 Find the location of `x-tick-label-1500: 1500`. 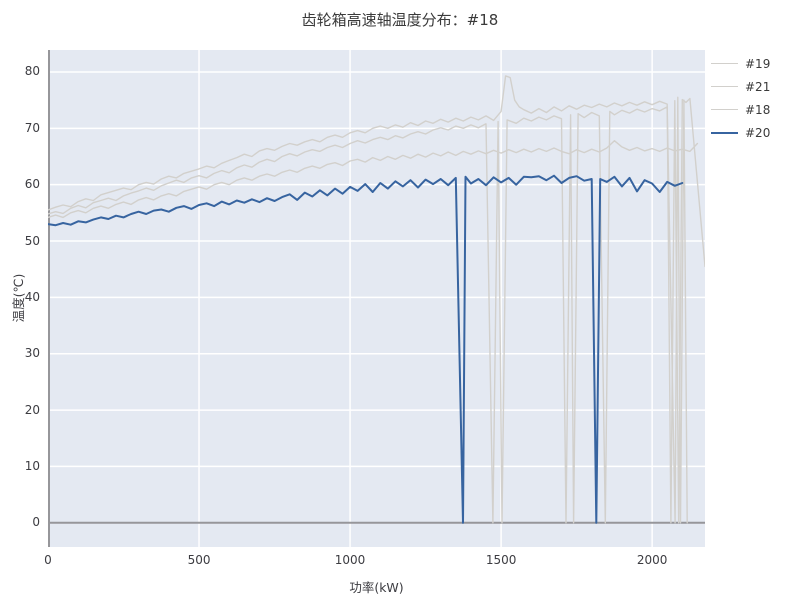

x-tick-label-1500: 1500 is located at coordinates (501, 560).